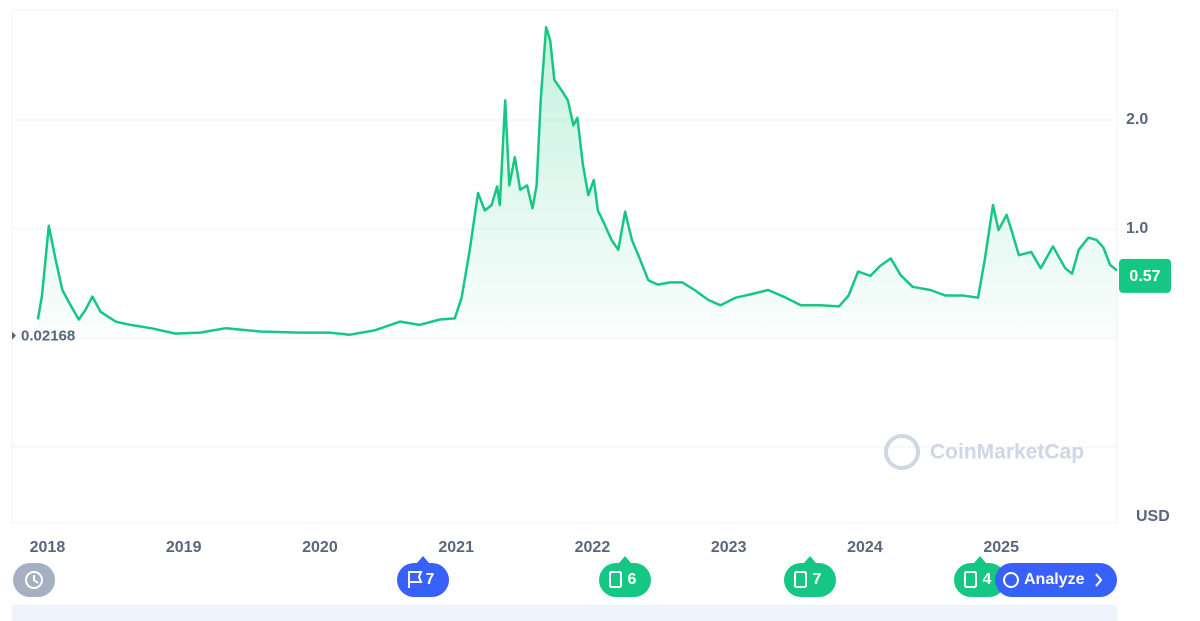  What do you see at coordinates (1137, 119) in the screenshot?
I see `y-tick-label: 2.0` at bounding box center [1137, 119].